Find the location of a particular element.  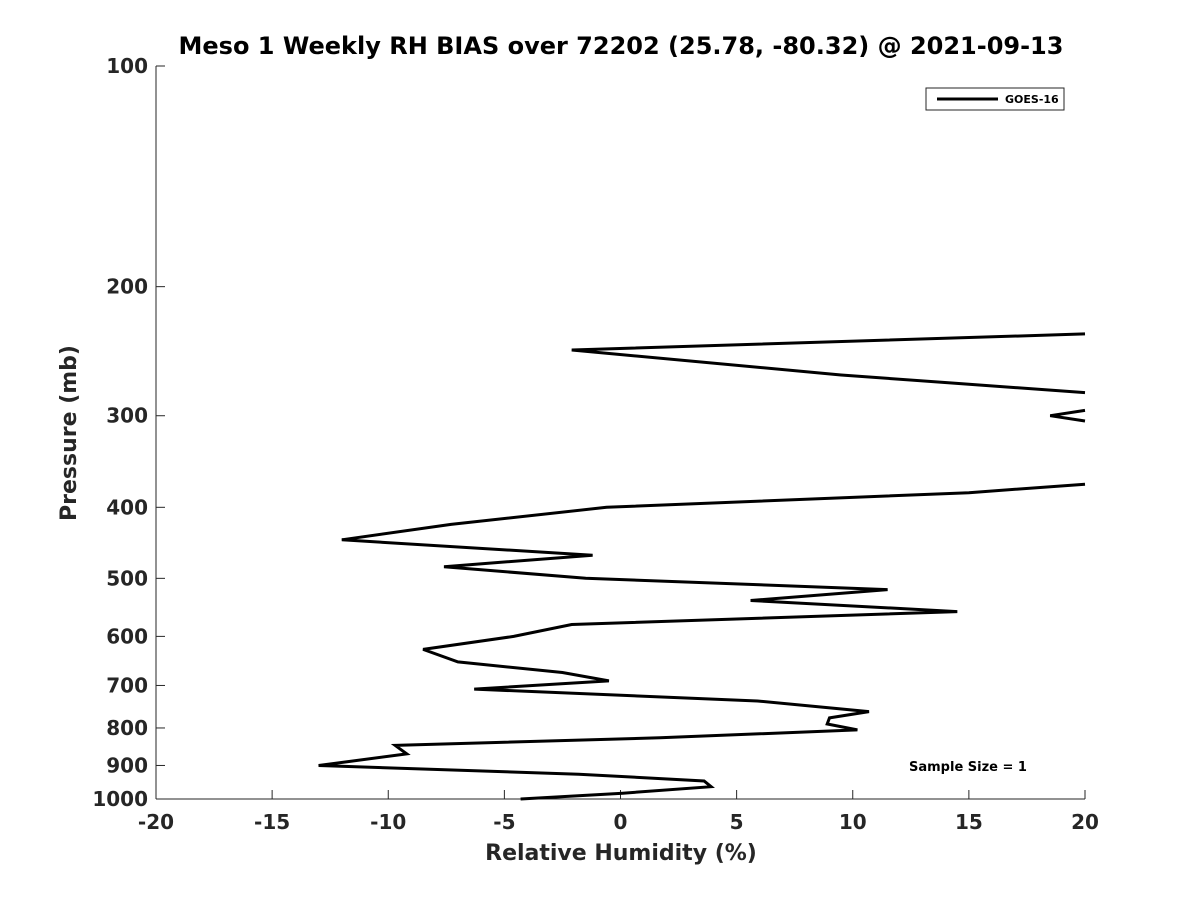

x-tick-label: -15 is located at coordinates (272, 822).